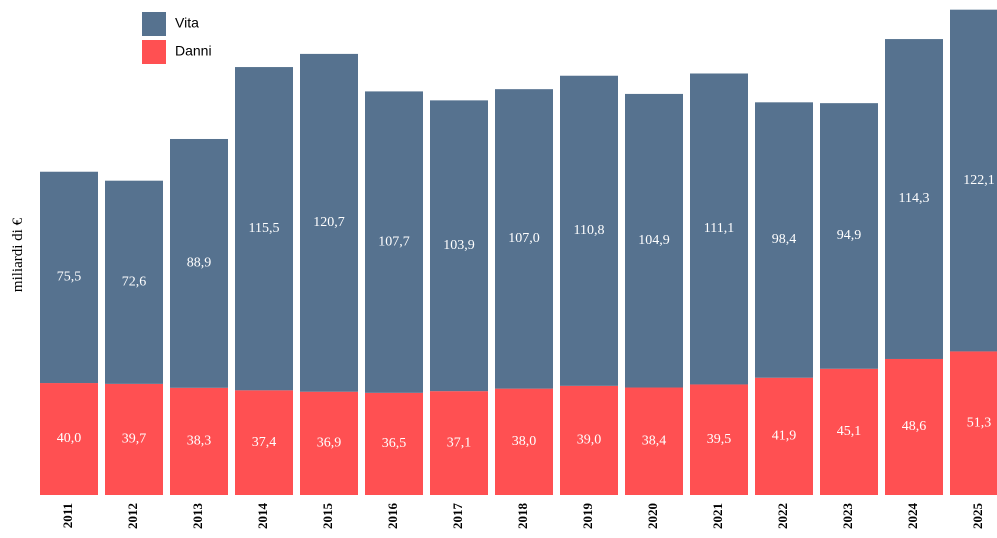 This screenshot has height=538, width=997. I want to click on legend-label: Vita, so click(187, 23).